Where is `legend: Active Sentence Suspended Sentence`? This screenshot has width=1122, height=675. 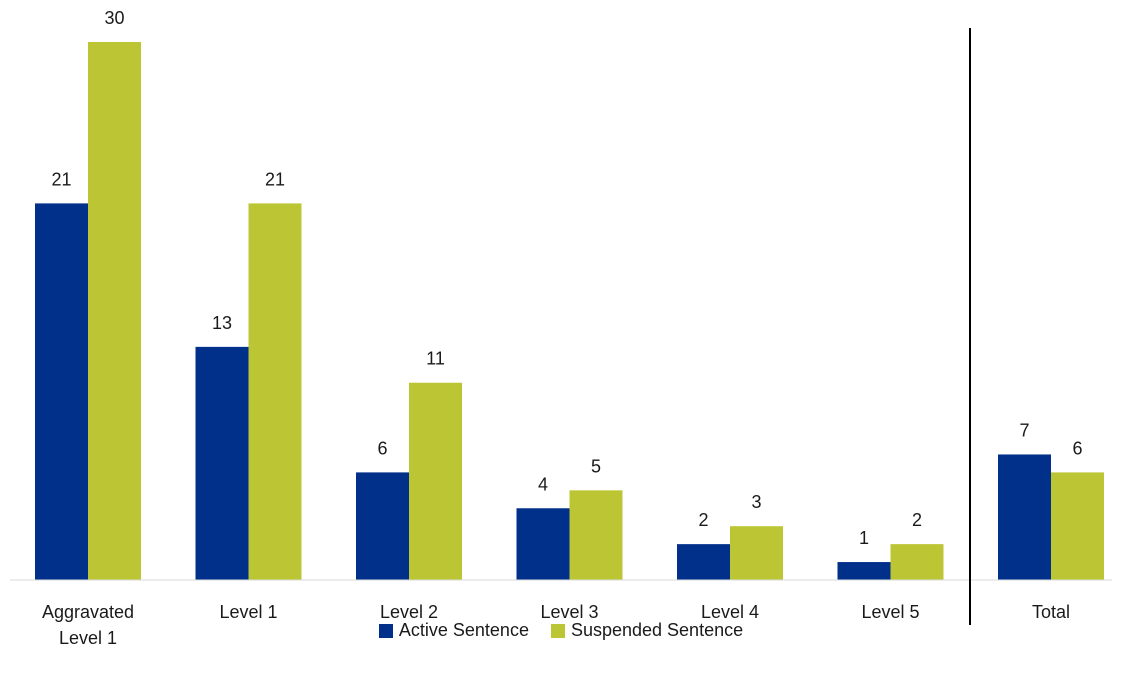
legend: Active Sentence Suspended Sentence is located at coordinates (561, 630).